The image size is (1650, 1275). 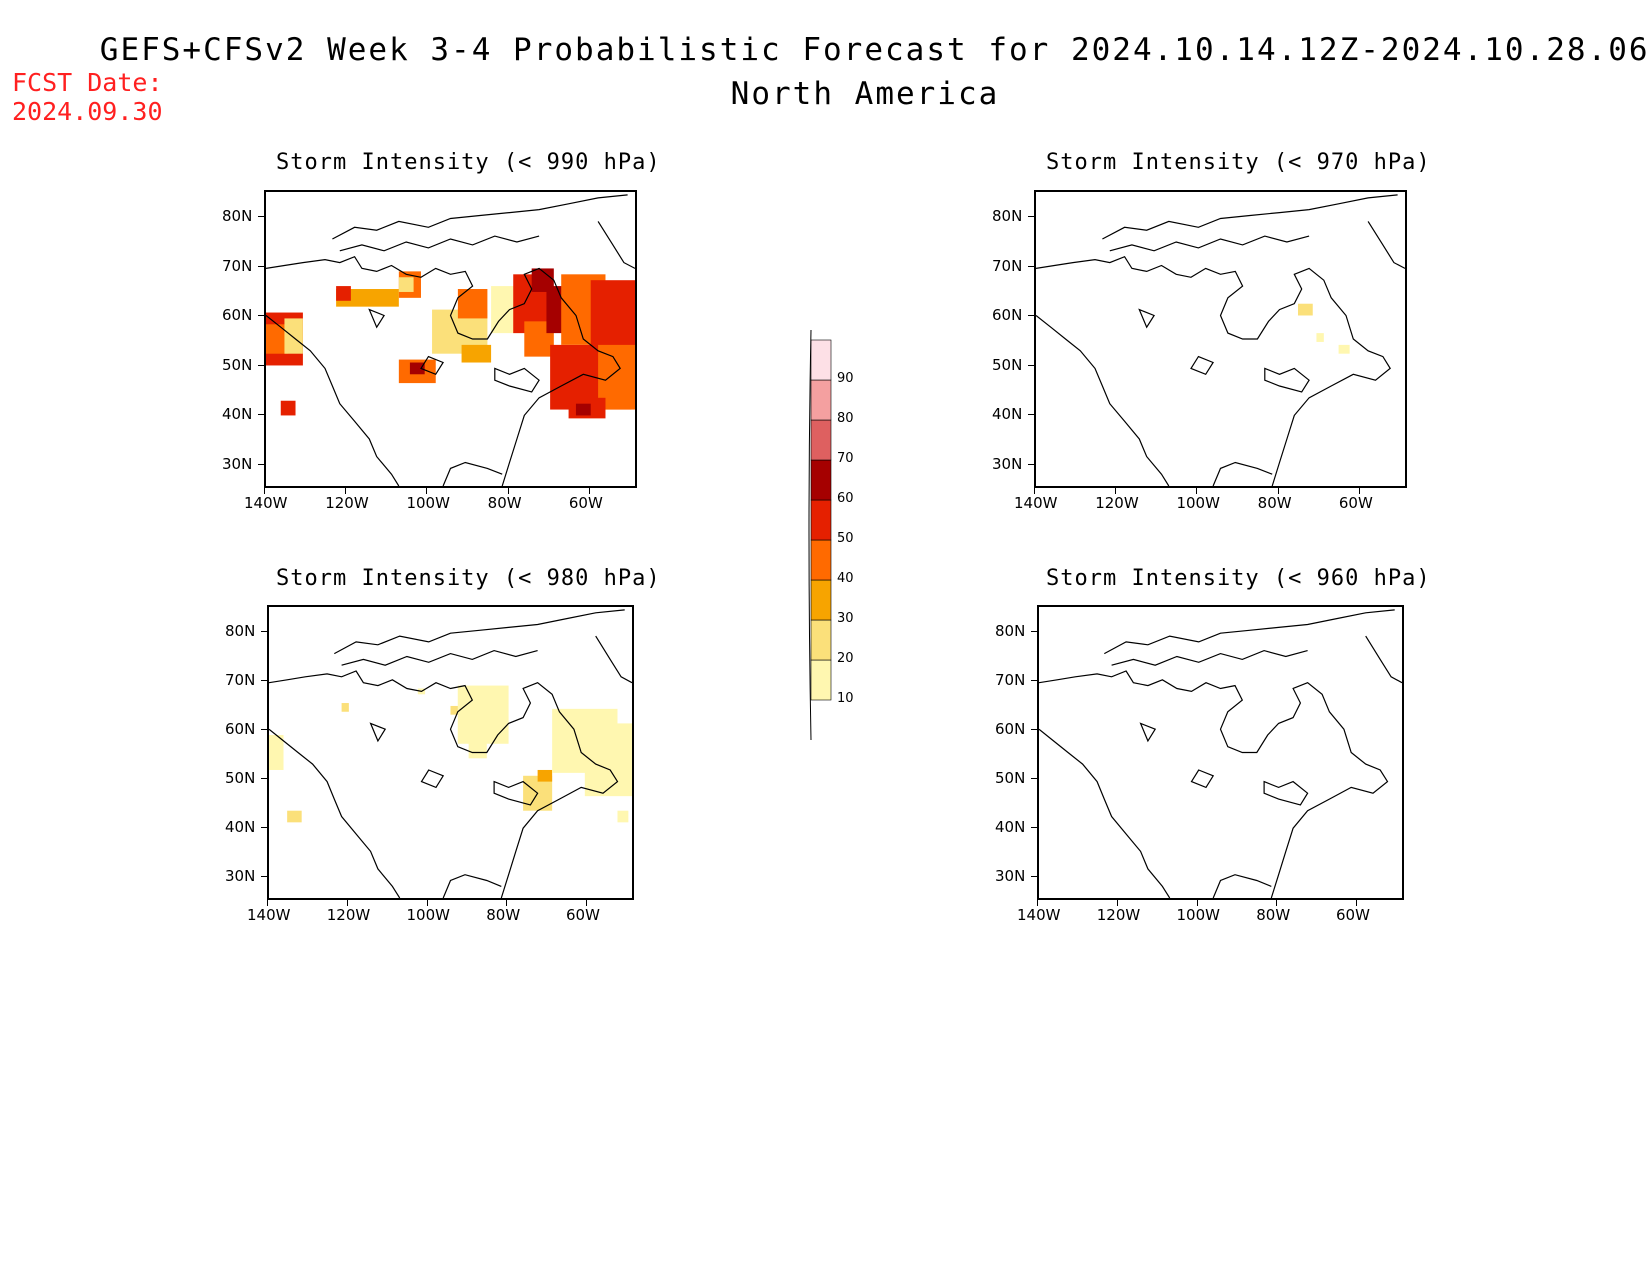 What do you see at coordinates (1238, 578) in the screenshot?
I see `panel-title-p960: Storm Intensity (< 960 hPa)` at bounding box center [1238, 578].